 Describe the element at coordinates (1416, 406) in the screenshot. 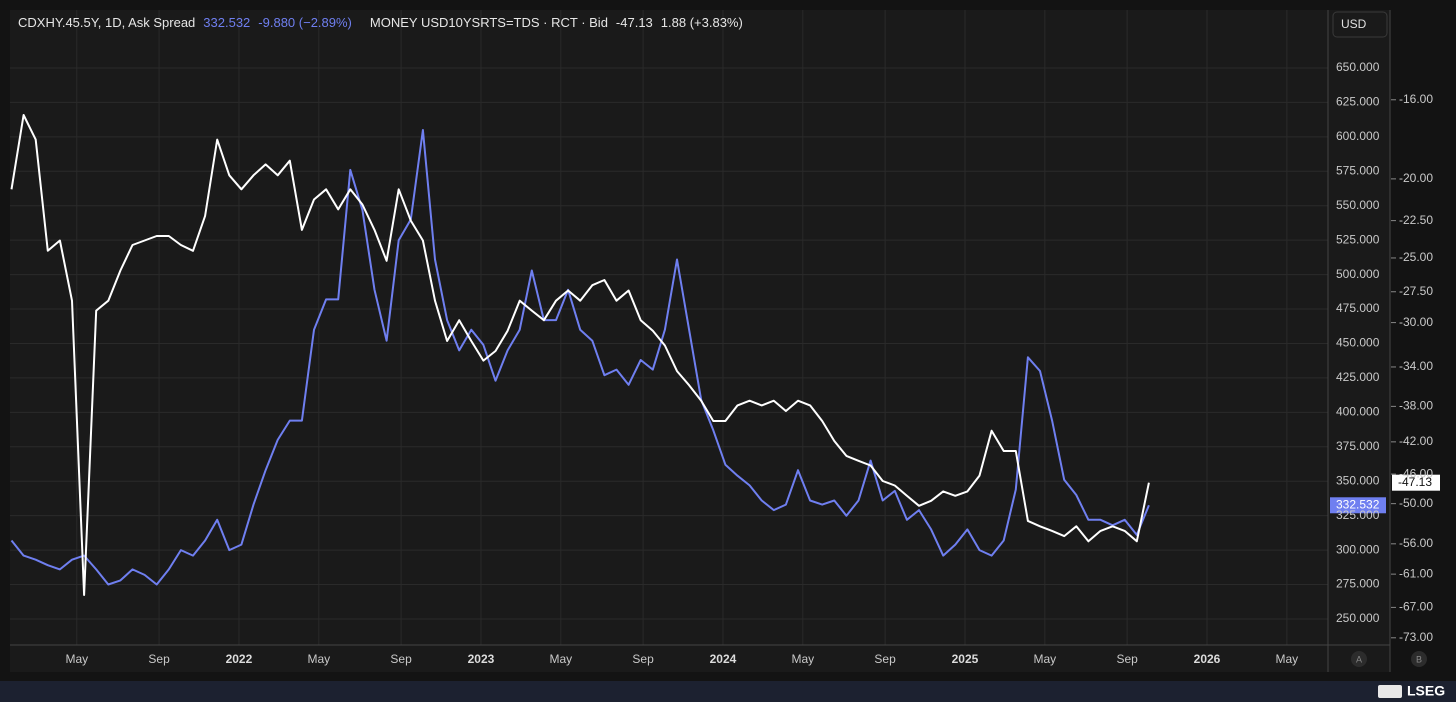

I see `y2-tick-label: -38.00` at that location.